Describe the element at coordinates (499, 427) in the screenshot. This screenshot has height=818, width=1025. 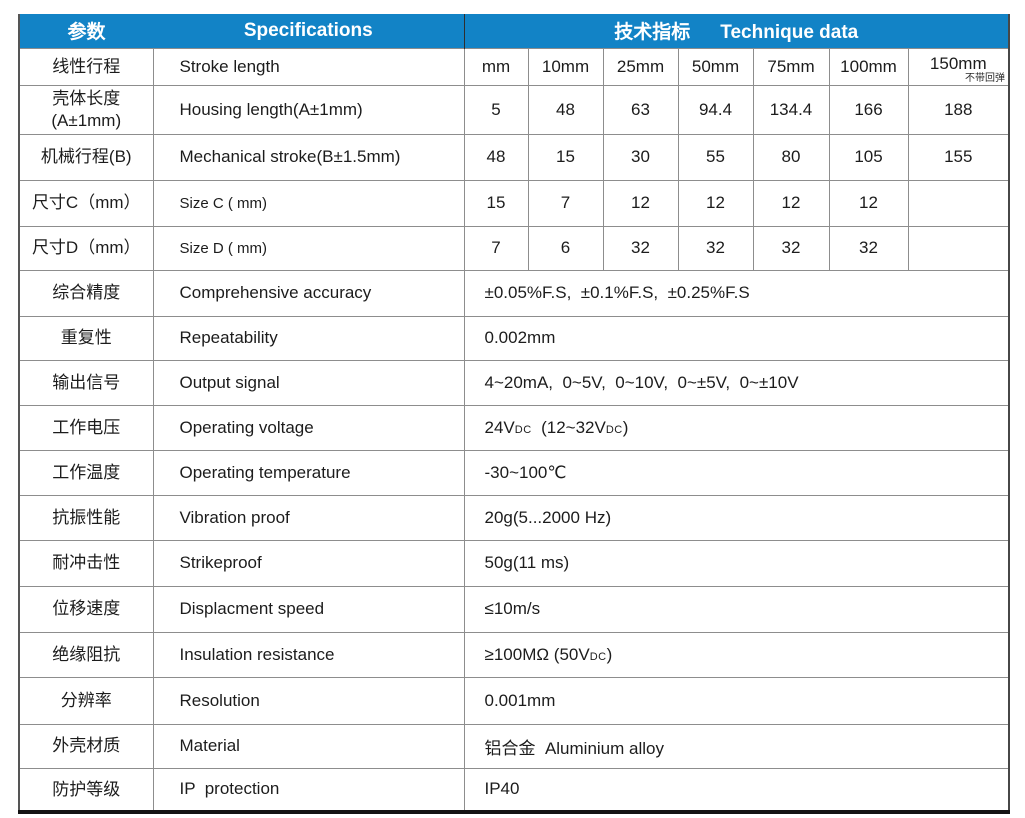
I see `voltage-text: 24V` at that location.